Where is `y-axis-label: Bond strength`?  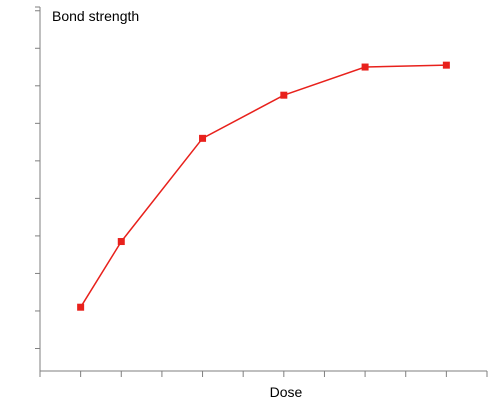 y-axis-label: Bond strength is located at coordinates (95, 16).